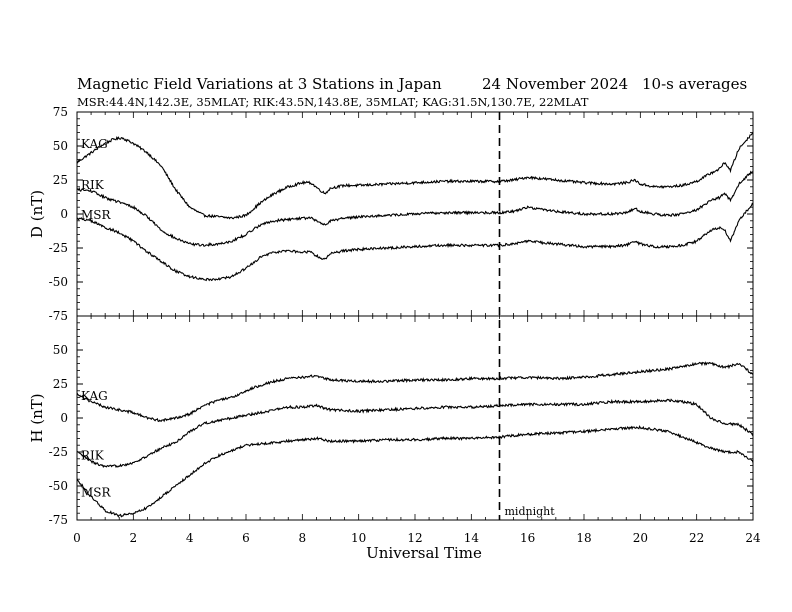 The width and height of the screenshot is (792, 612). I want to click on x-tick-label: 24, so click(753, 538).